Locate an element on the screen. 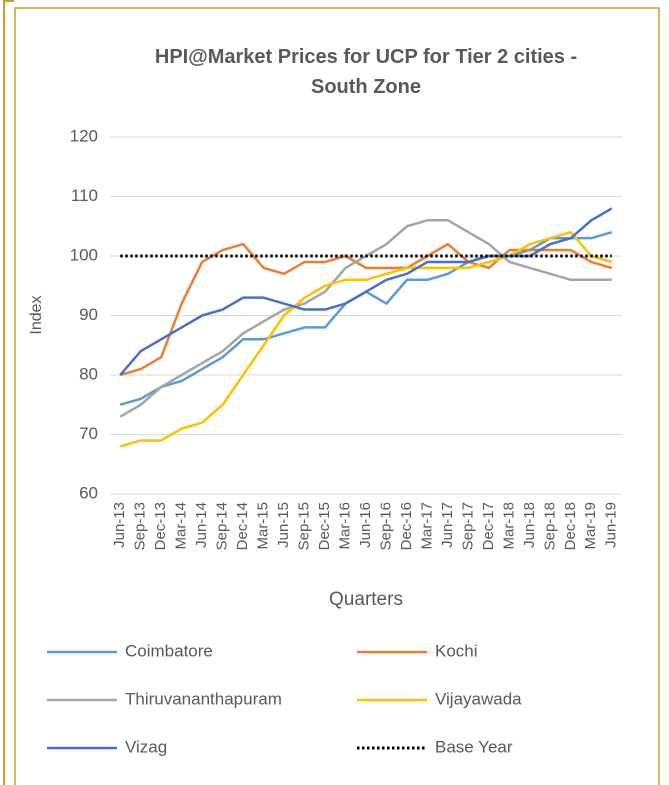 Image resolution: width=669 pixels, height=785 pixels. legend-label: Kochi is located at coordinates (456, 650).